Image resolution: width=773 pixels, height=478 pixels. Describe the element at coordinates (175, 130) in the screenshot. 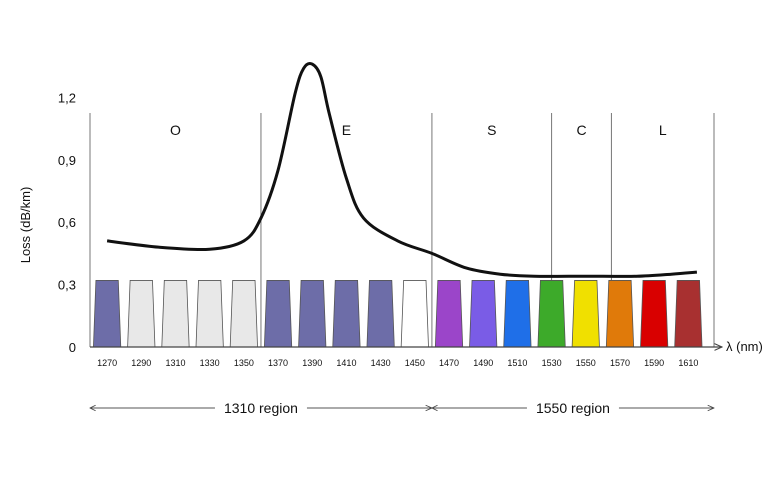

I see `band-label: O` at that location.